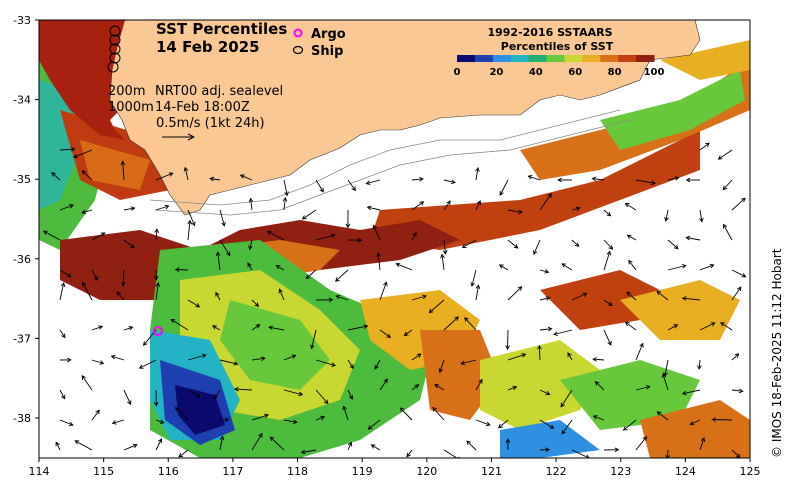 This screenshot has height=492, width=791. What do you see at coordinates (395, 468) in the screenshot?
I see `x-axis: 114 115 116 117 118 119 120 121 122 123 124 125` at bounding box center [395, 468].